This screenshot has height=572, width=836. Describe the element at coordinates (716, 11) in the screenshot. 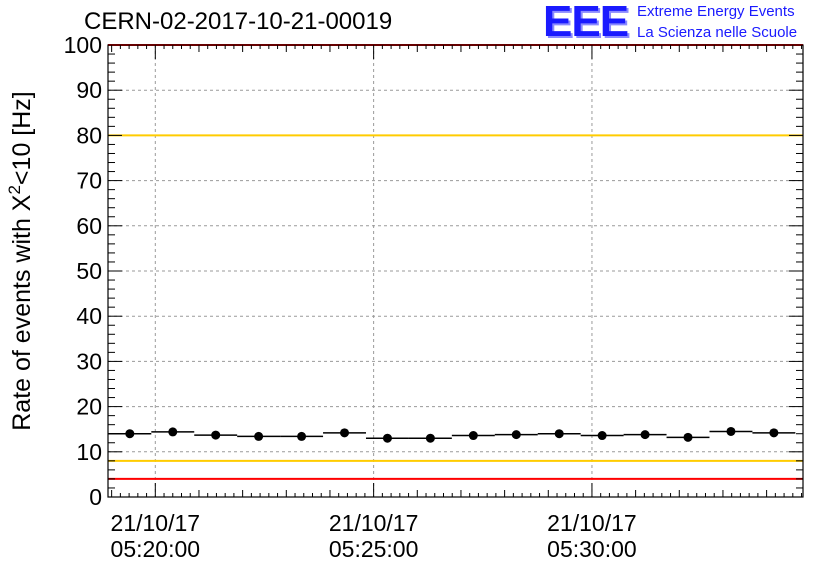

I see `logo-line-1: Extreme Energy Events` at that location.